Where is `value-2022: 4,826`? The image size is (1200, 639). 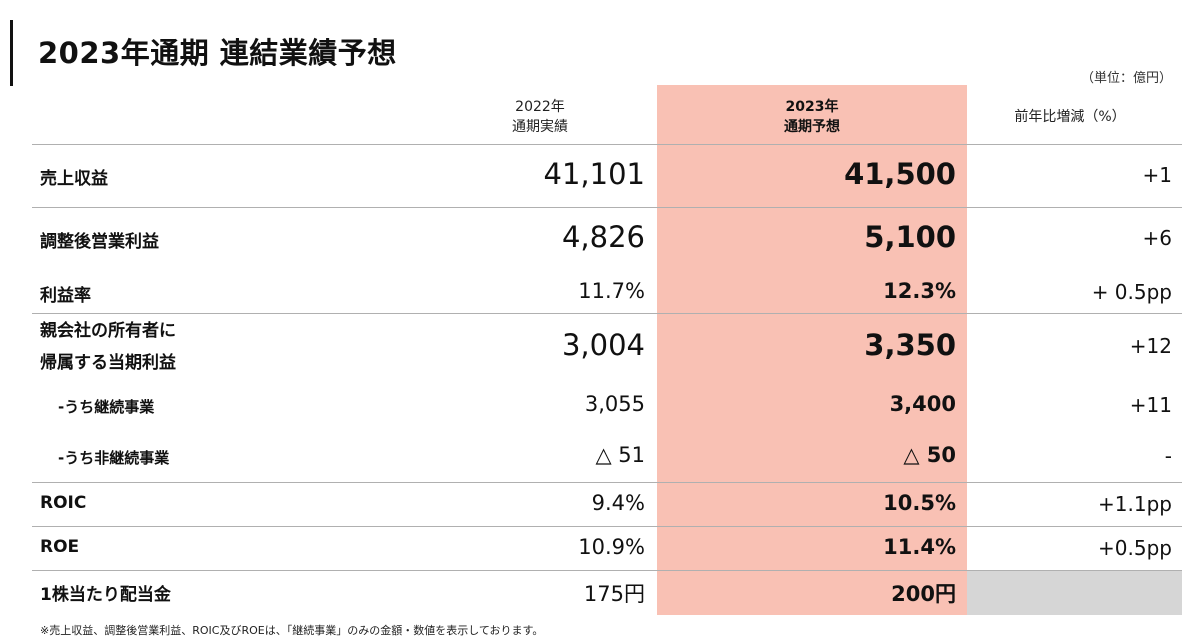
value-2022: 4,826 is located at coordinates (603, 237).